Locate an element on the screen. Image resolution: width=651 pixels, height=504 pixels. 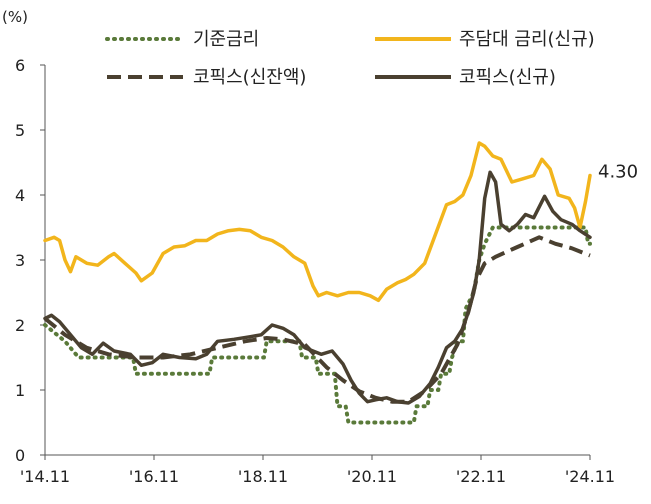
legend-item-mortgage-rate: 주담대 금리(신규) is located at coordinates (485, 39).